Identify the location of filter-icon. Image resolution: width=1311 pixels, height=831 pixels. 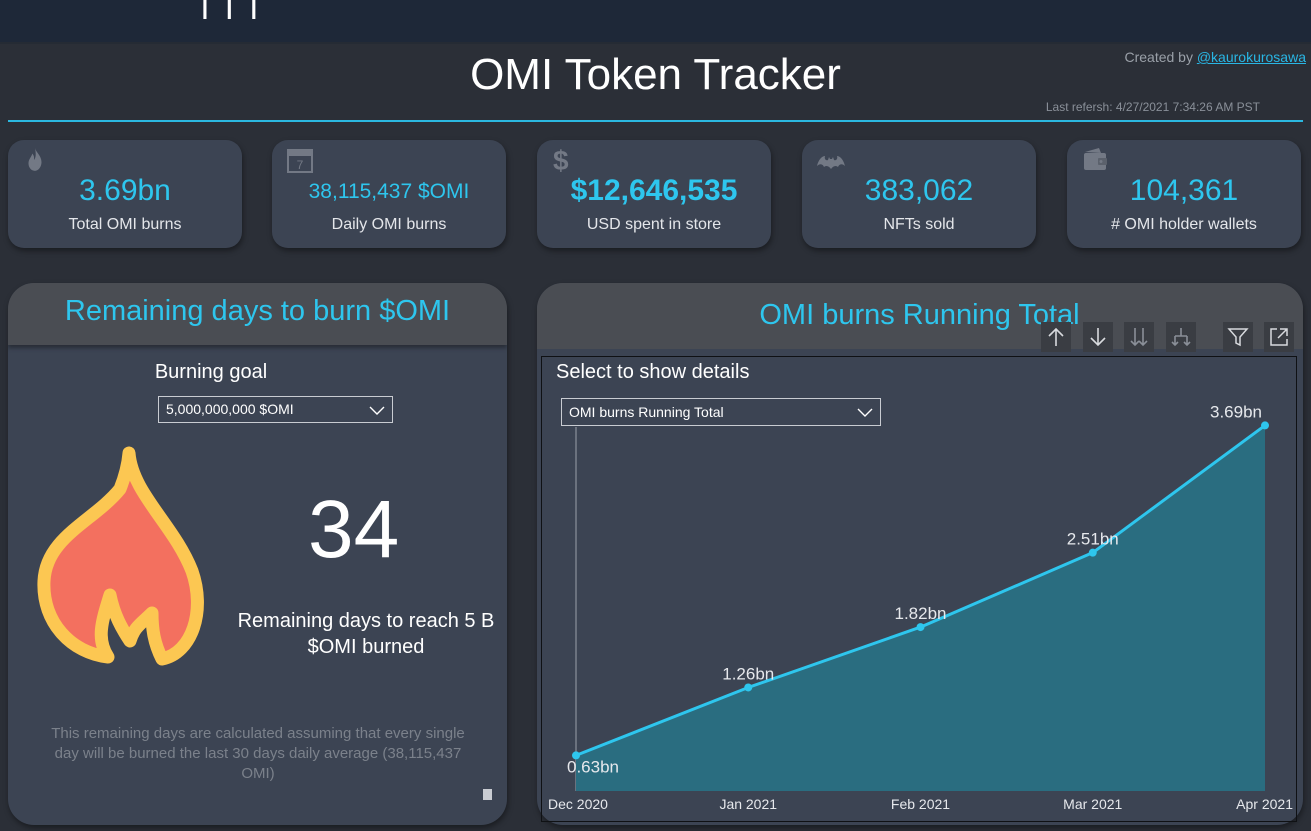
(1238, 337).